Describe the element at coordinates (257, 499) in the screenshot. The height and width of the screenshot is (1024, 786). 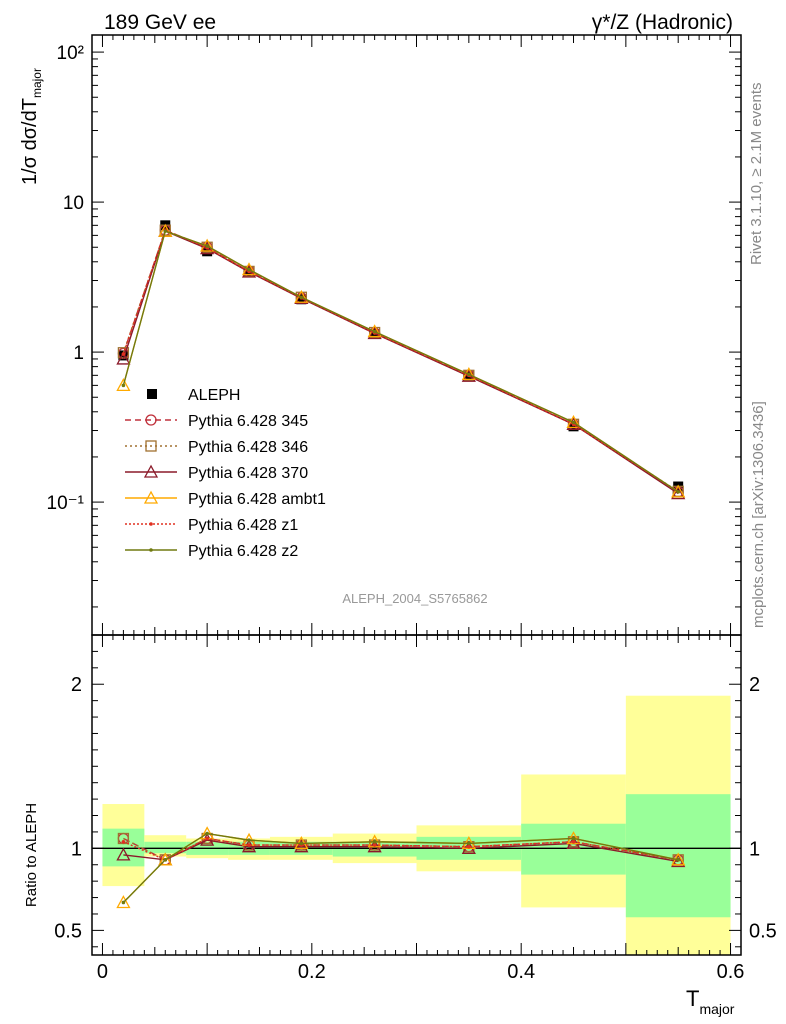
I see `legend-label: Pythia 6.428 ambt1` at that location.